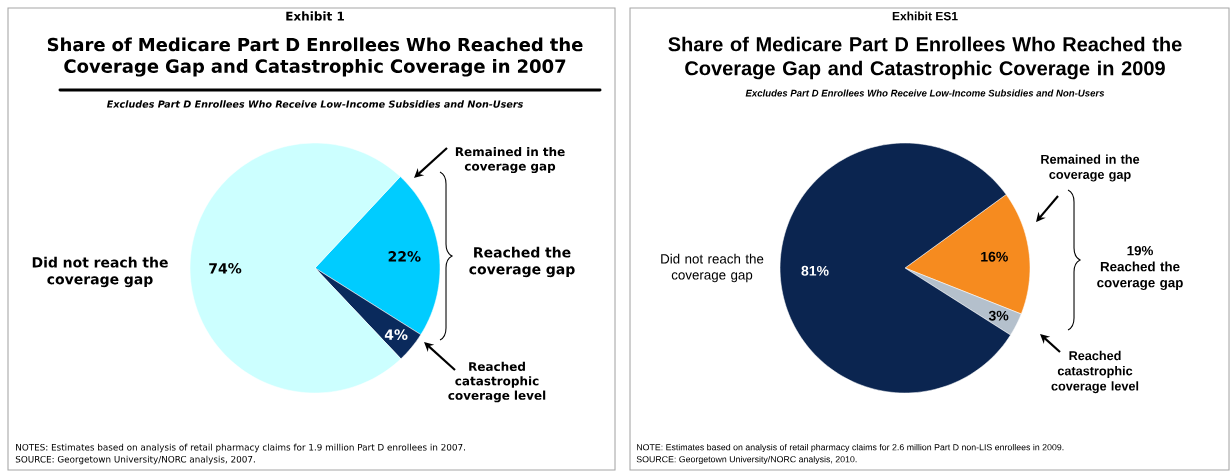  What do you see at coordinates (925, 16) in the screenshot?
I see `text: Exhibit ES1` at bounding box center [925, 16].